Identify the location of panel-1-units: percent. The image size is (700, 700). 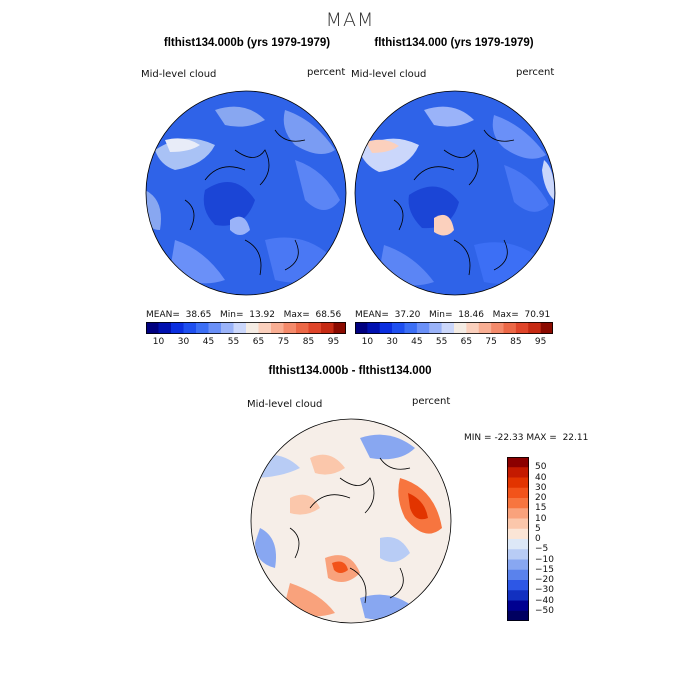
(326, 72).